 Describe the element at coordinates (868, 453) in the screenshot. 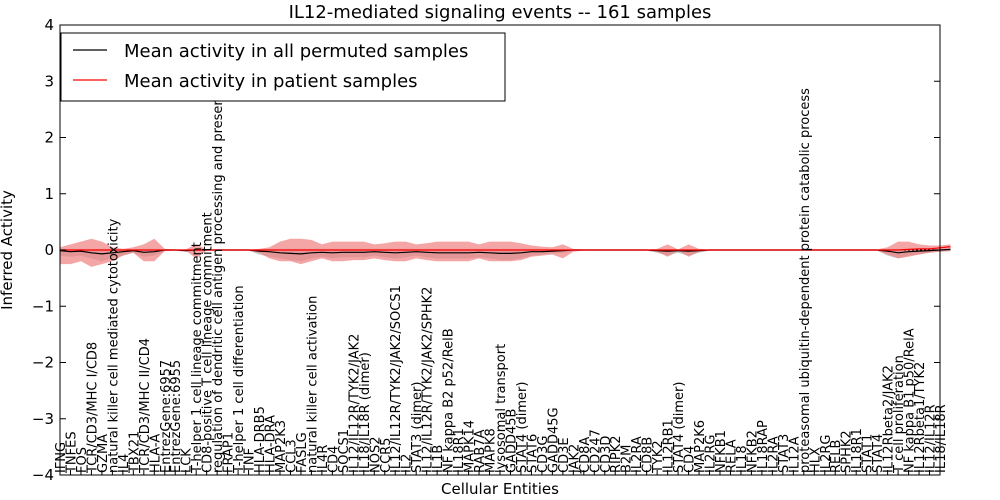

I see `x-tick-label: STAT1` at that location.